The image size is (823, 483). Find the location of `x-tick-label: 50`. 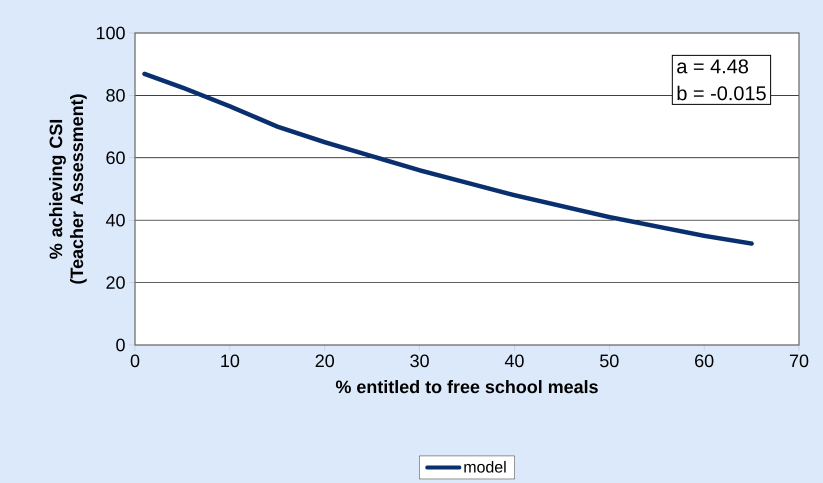

x-tick-label: 50 is located at coordinates (609, 361).